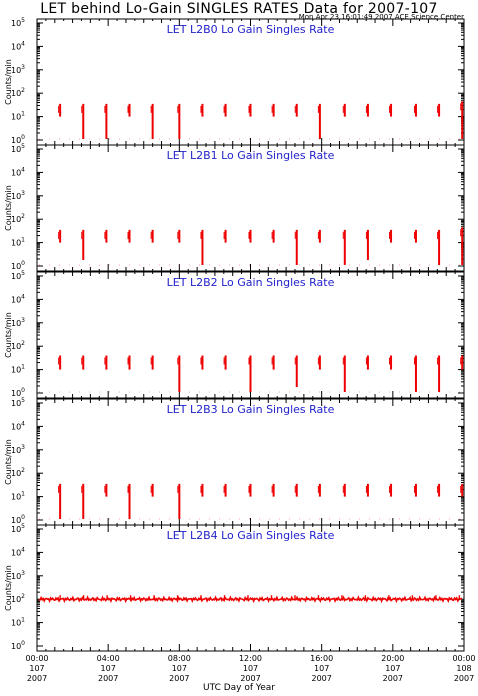 The width and height of the screenshot is (478, 696). What do you see at coordinates (251, 535) in the screenshot?
I see `panel-title: LET L2B4 Lo Gain Singles Rate` at bounding box center [251, 535].